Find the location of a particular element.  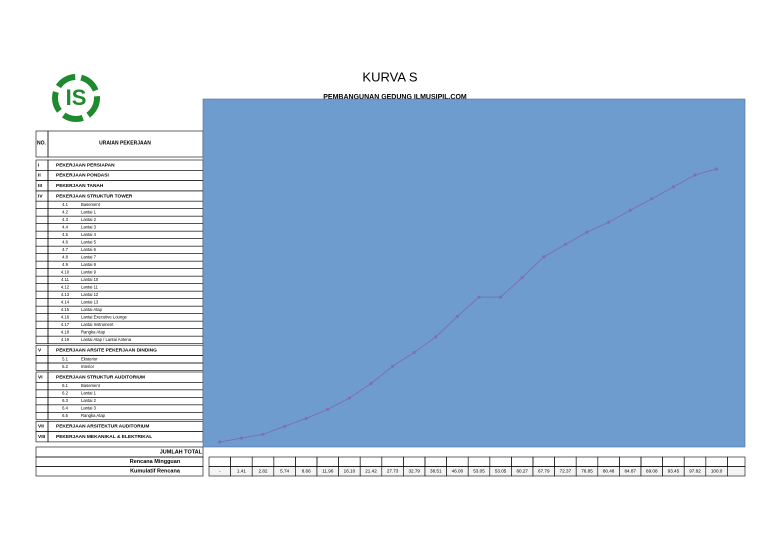

column-header: NO. is located at coordinates (42, 143).